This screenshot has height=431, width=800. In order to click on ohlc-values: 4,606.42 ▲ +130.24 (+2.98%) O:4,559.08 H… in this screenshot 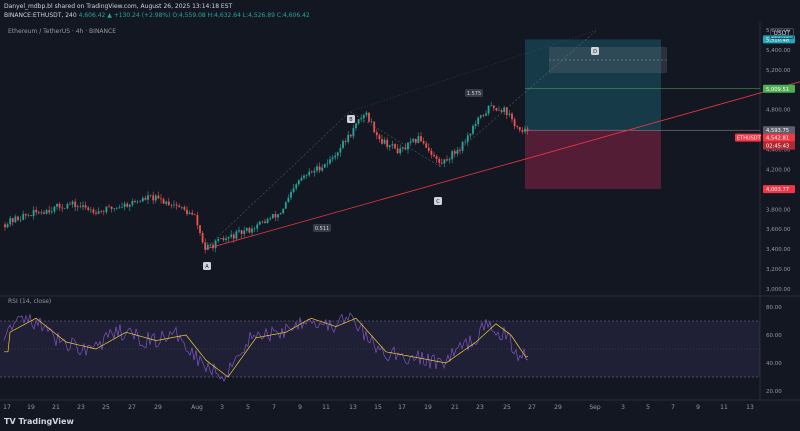, I will do `click(194, 15)`.